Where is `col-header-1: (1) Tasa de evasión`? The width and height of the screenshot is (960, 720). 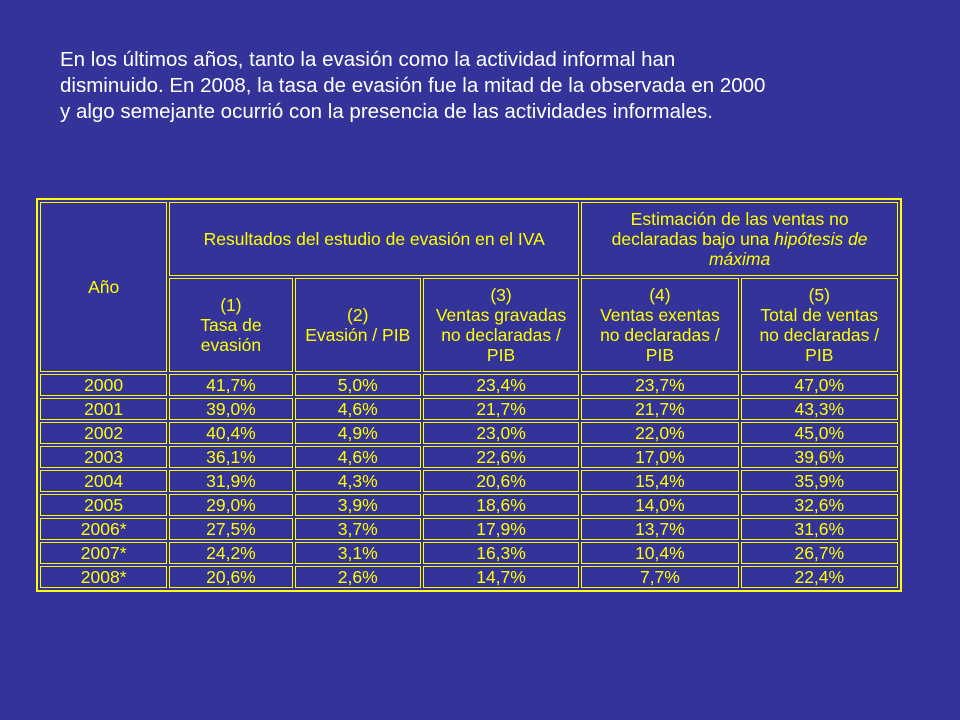 col-header-1: (1) Tasa de evasión is located at coordinates (231, 325).